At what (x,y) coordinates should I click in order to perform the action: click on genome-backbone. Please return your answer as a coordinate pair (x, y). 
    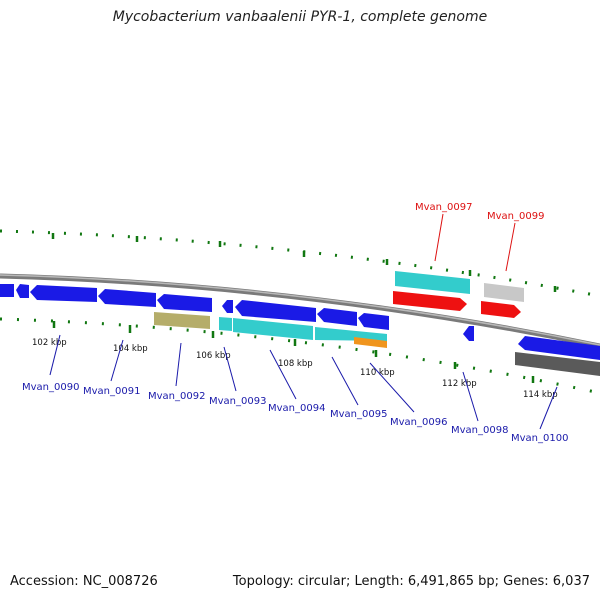
    Looking at the image, I should click on (300, 311).